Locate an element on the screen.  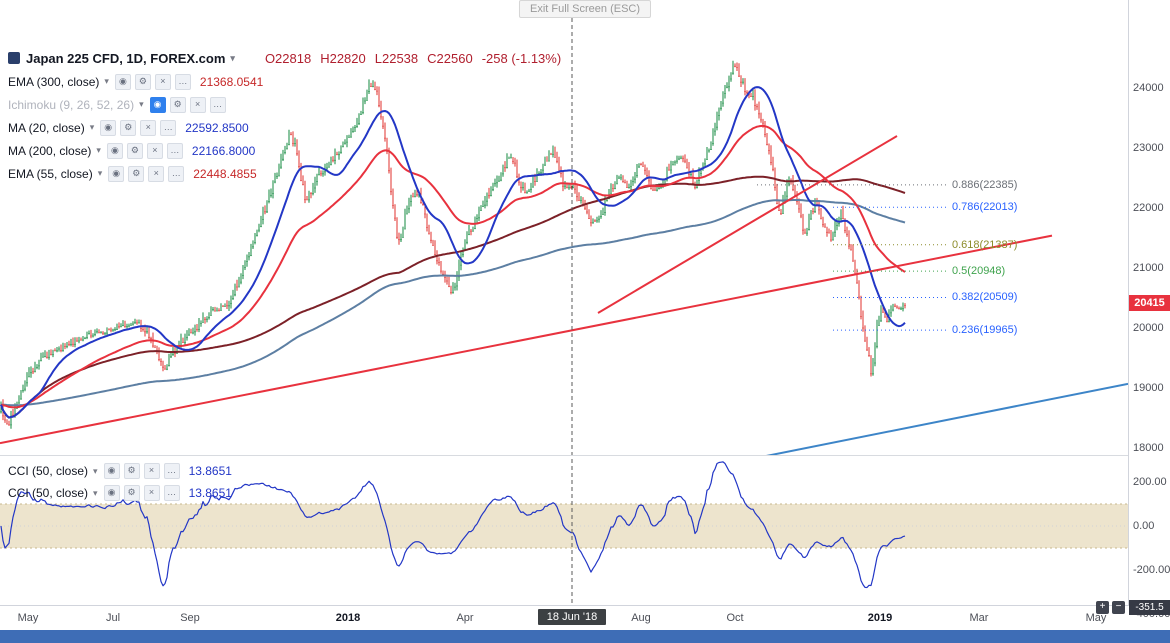
time-tick-label: Sep is located at coordinates (190, 618).